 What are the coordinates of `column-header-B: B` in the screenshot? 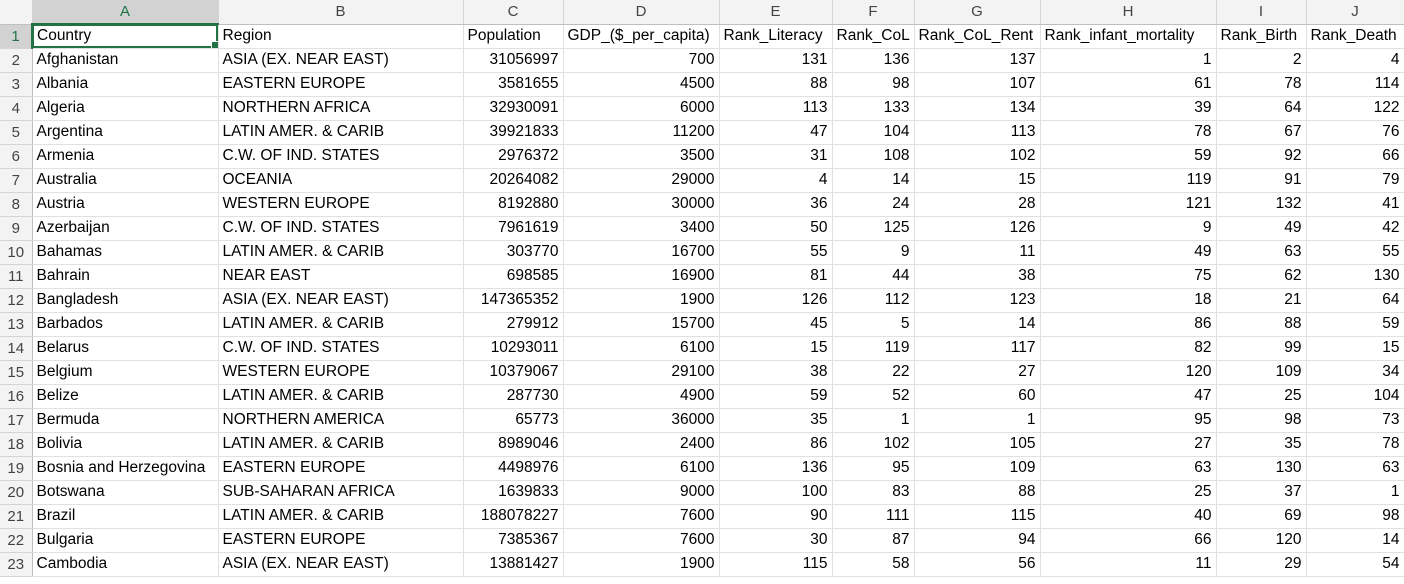 It's located at (341, 12).